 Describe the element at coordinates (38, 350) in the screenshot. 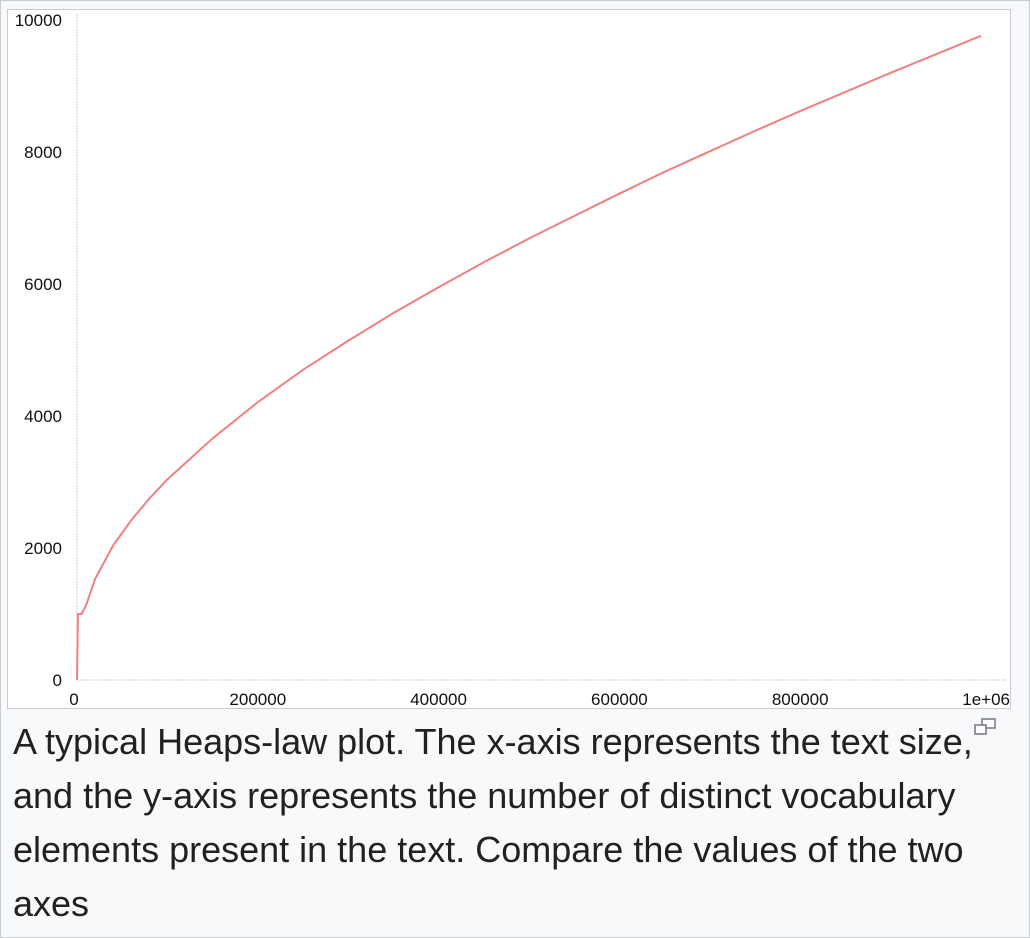

I see `y-tick-labels: 0 2000 4000 6000 8000 10000` at that location.